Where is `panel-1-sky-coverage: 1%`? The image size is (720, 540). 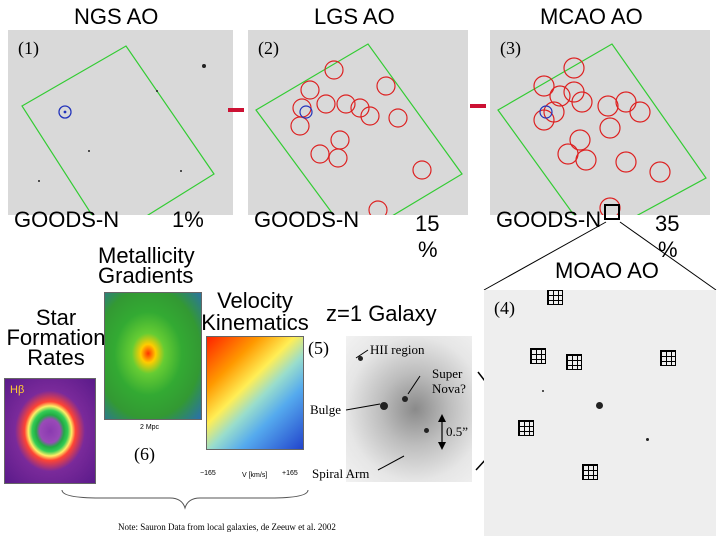 panel-1-sky-coverage: 1% is located at coordinates (188, 219).